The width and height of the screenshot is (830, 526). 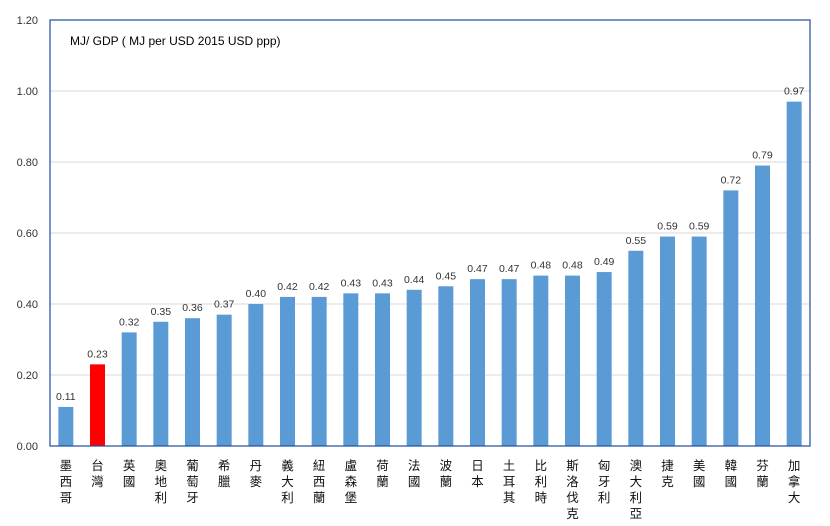 I want to click on category-label: 義大利, so click(x=287, y=481).